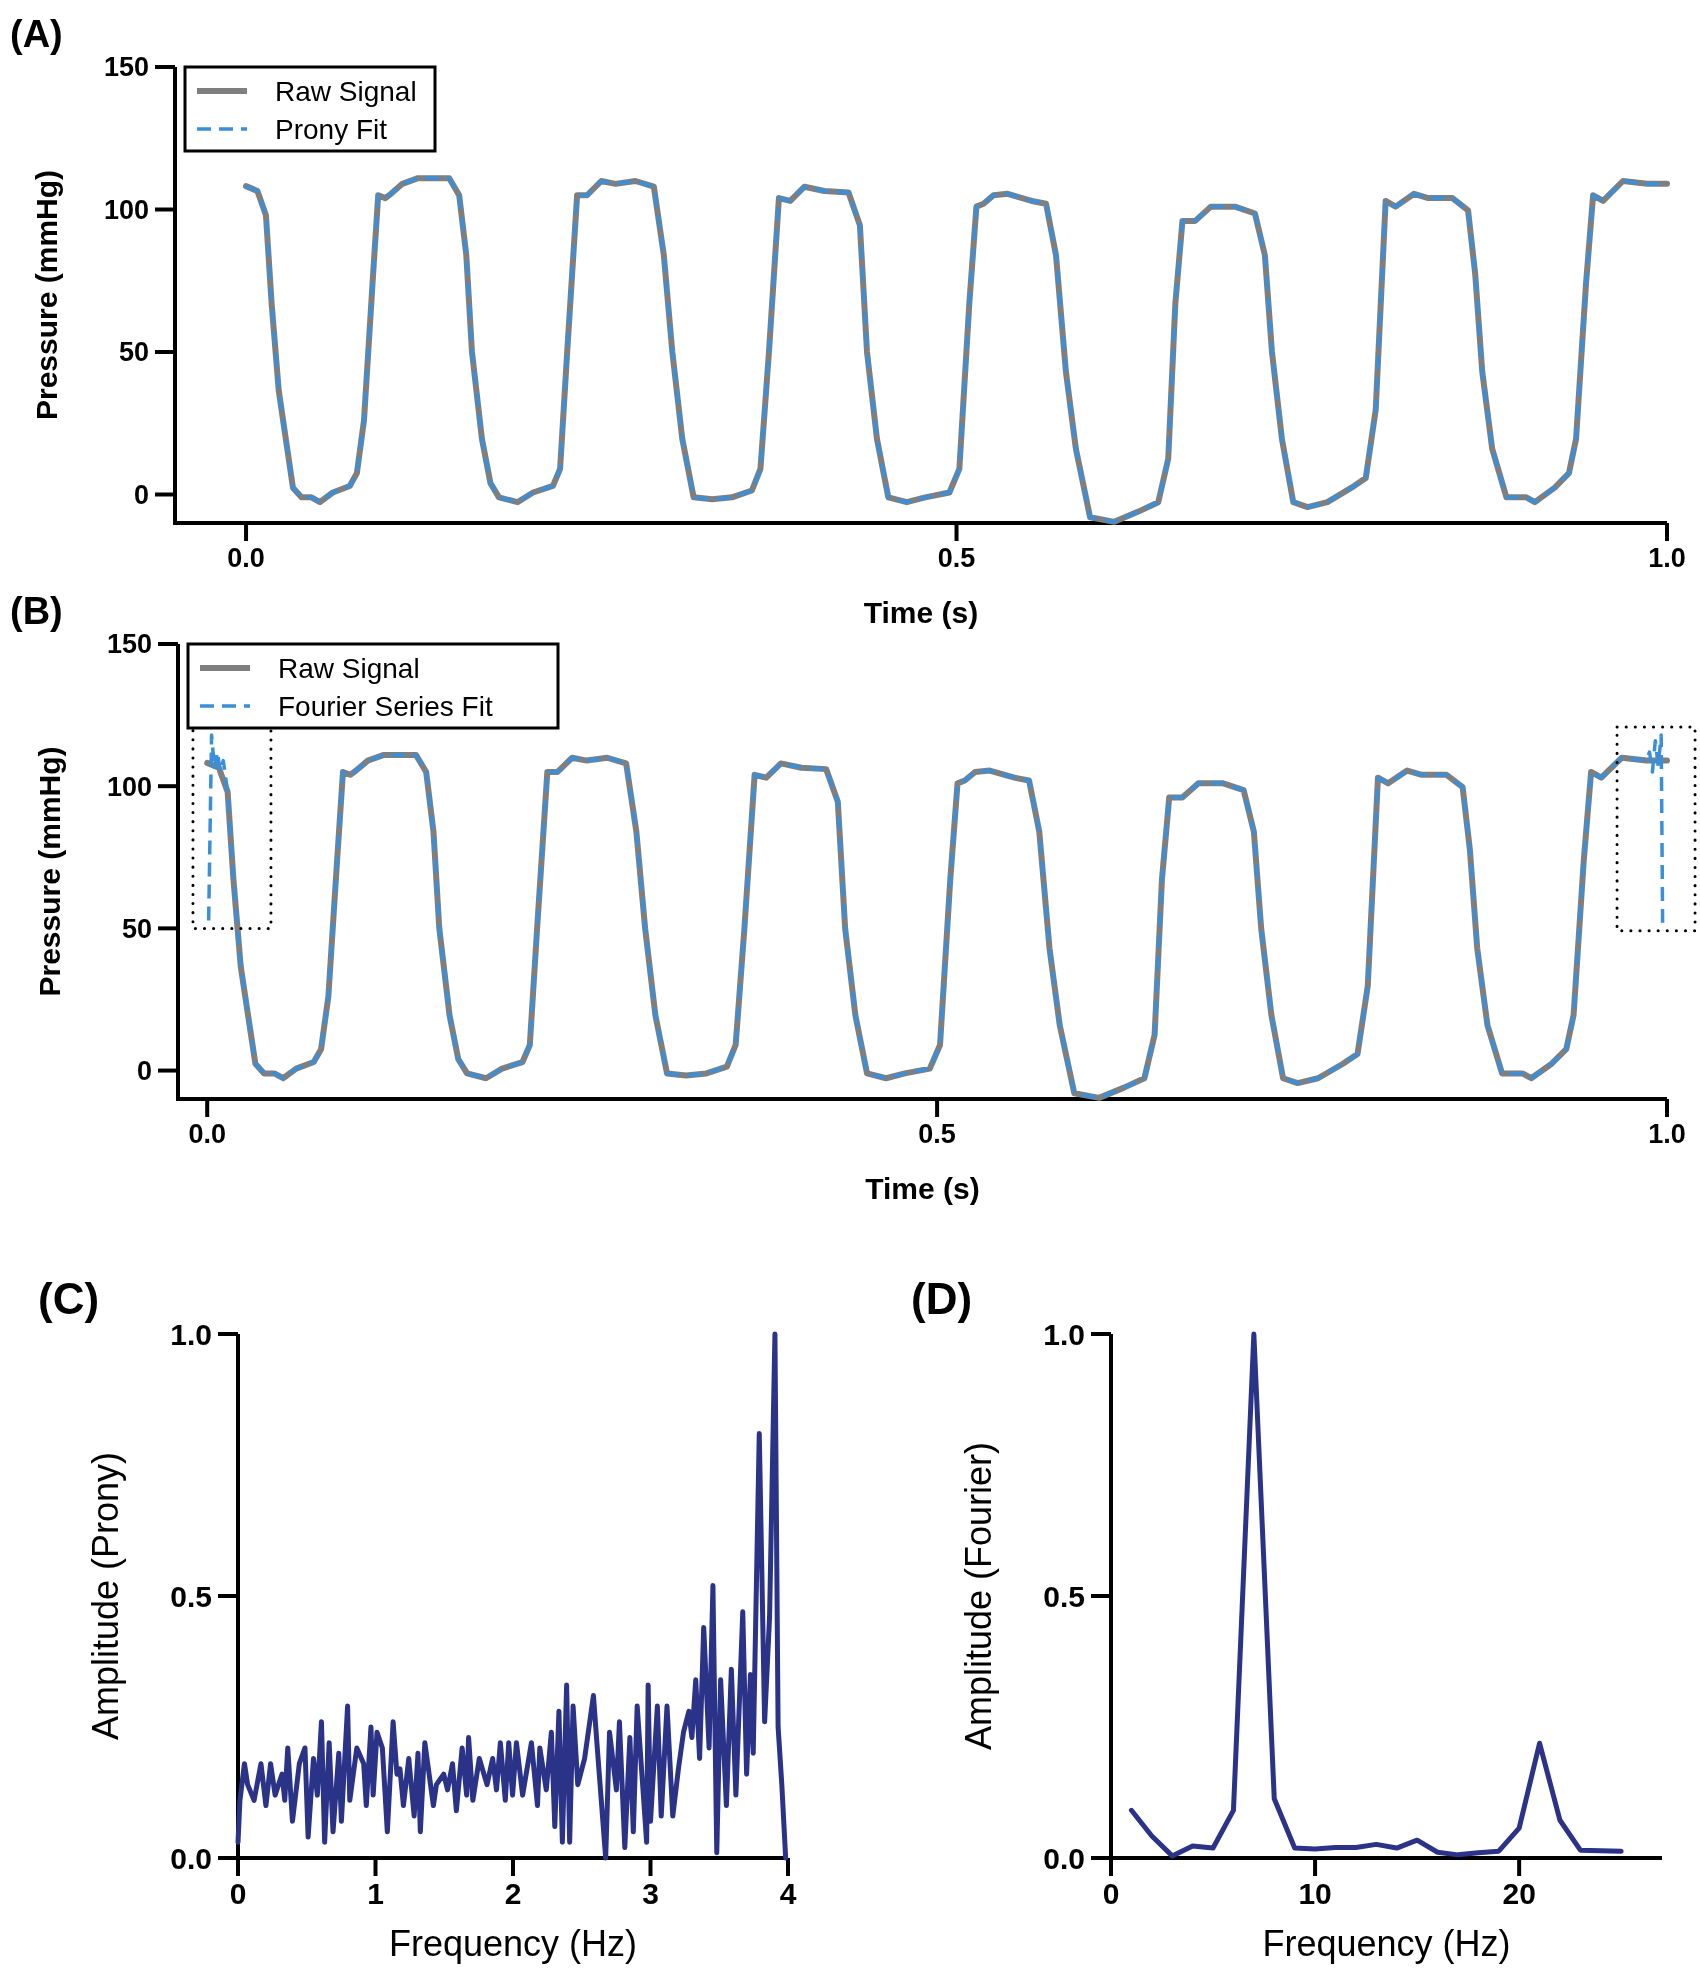  What do you see at coordinates (331, 129) in the screenshot?
I see `legend-label: Prony Fit` at bounding box center [331, 129].